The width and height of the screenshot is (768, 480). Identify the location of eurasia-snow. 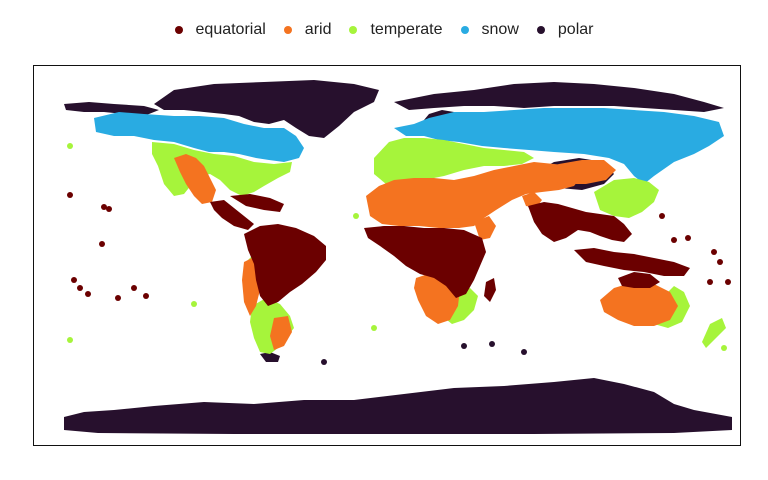
(559, 146).